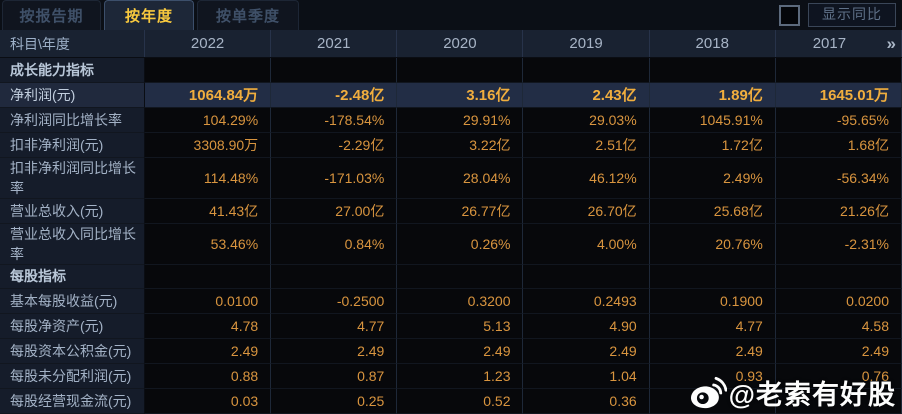 The width and height of the screenshot is (902, 414). Describe the element at coordinates (712, 302) in the screenshot. I see `cell-value: 0.1900` at that location.